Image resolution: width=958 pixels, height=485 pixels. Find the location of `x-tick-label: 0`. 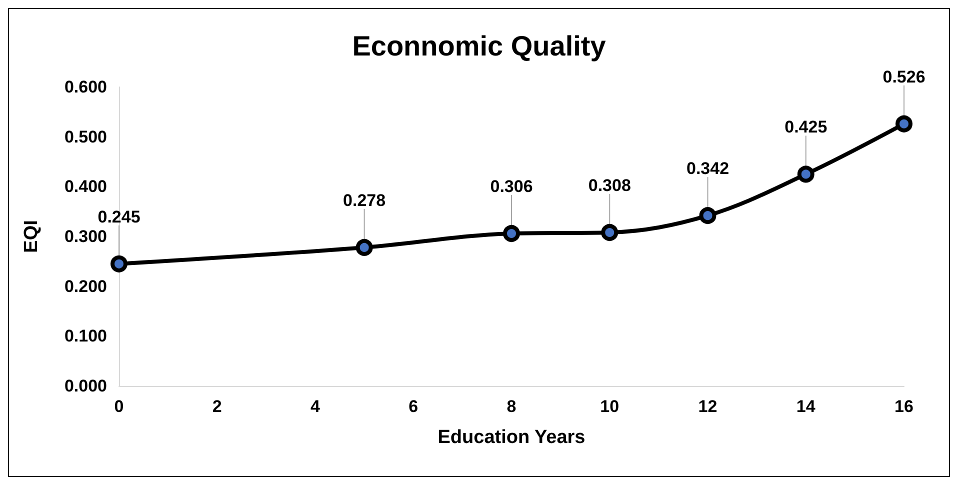

x-tick-label: 0 is located at coordinates (119, 406).